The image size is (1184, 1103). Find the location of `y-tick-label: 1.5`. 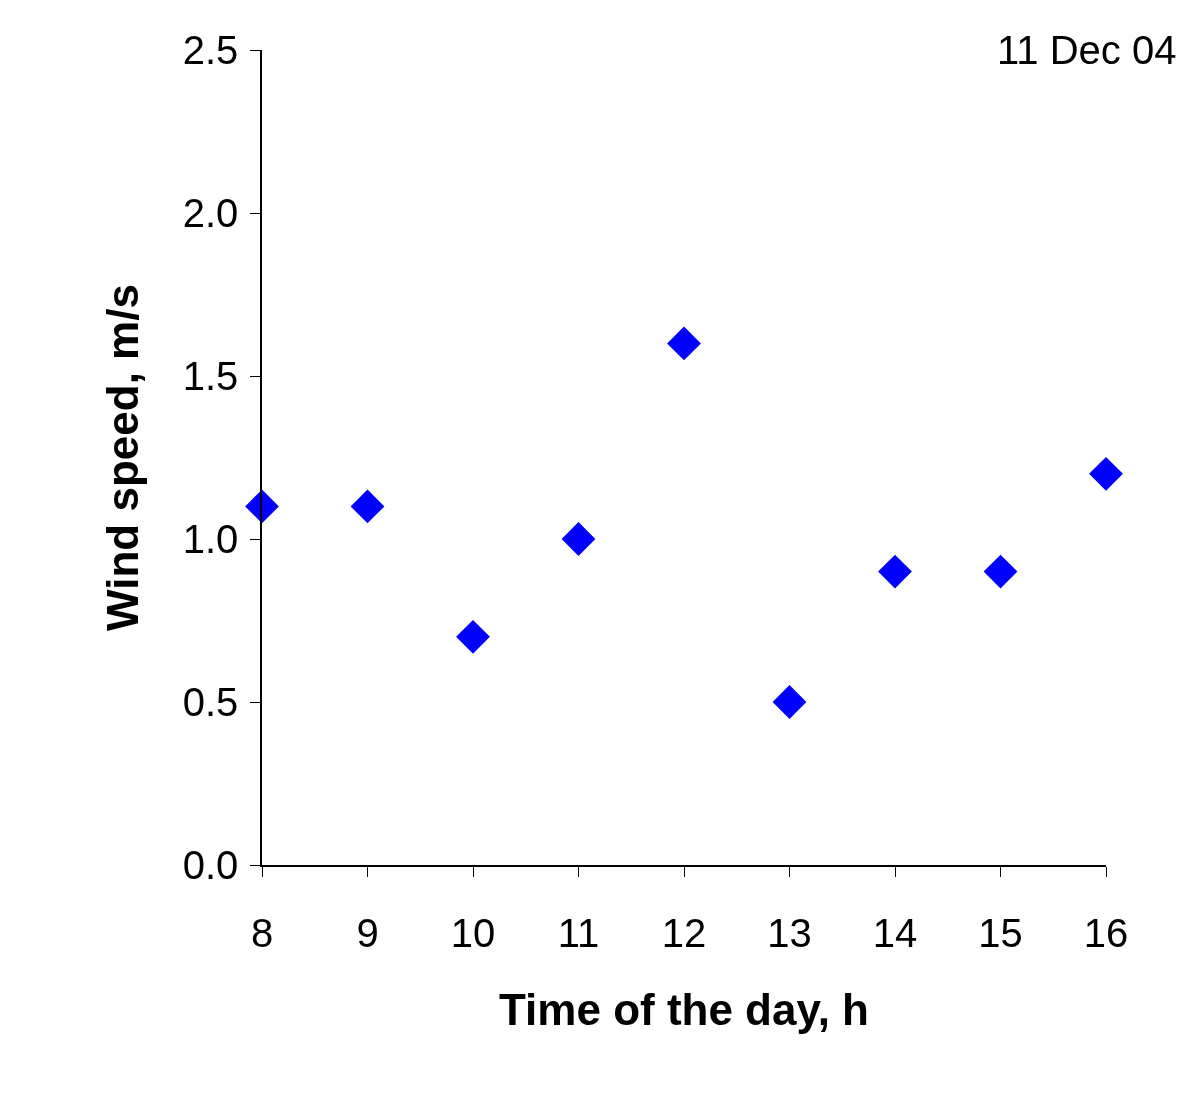

y-tick-label: 1.5 is located at coordinates (210, 376).